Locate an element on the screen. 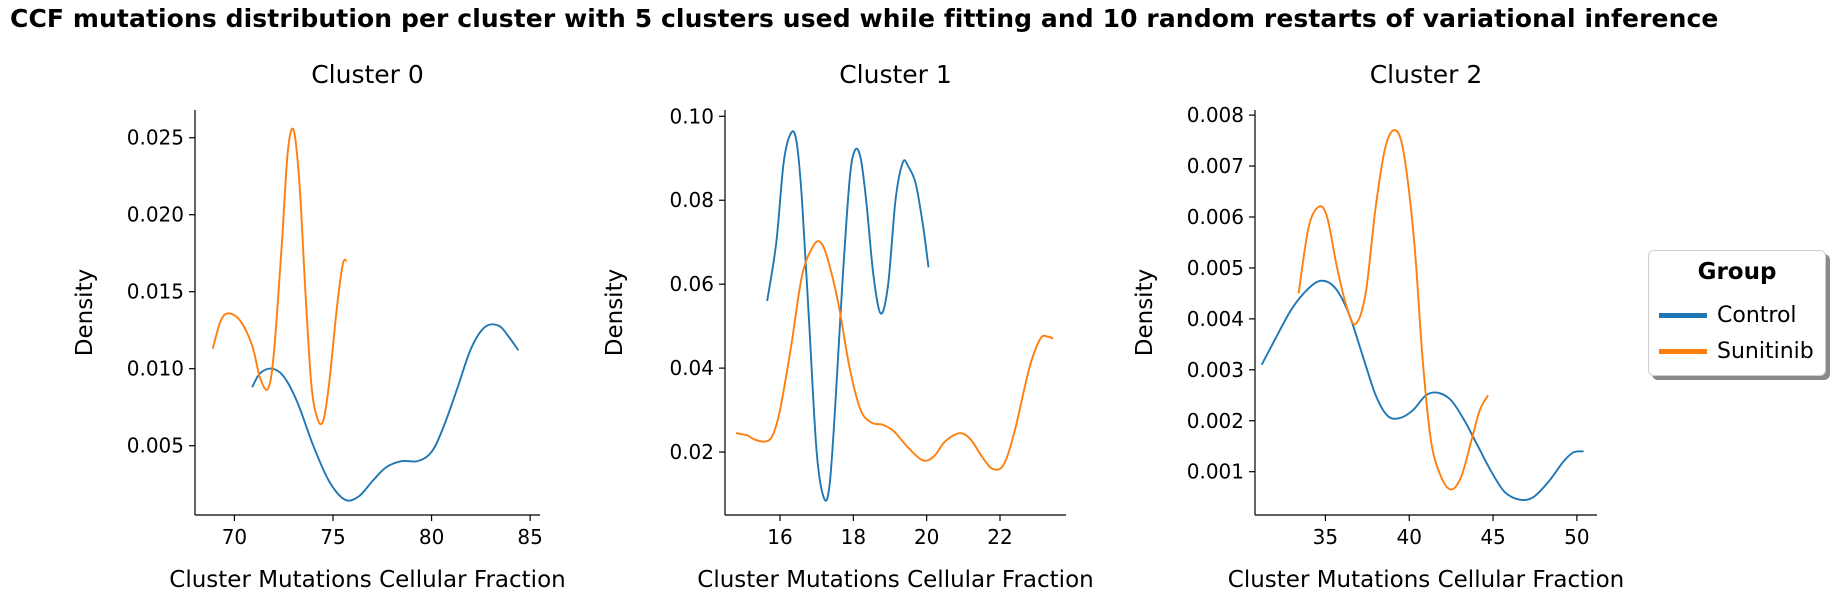  legend-label-control: Control is located at coordinates (1757, 315).